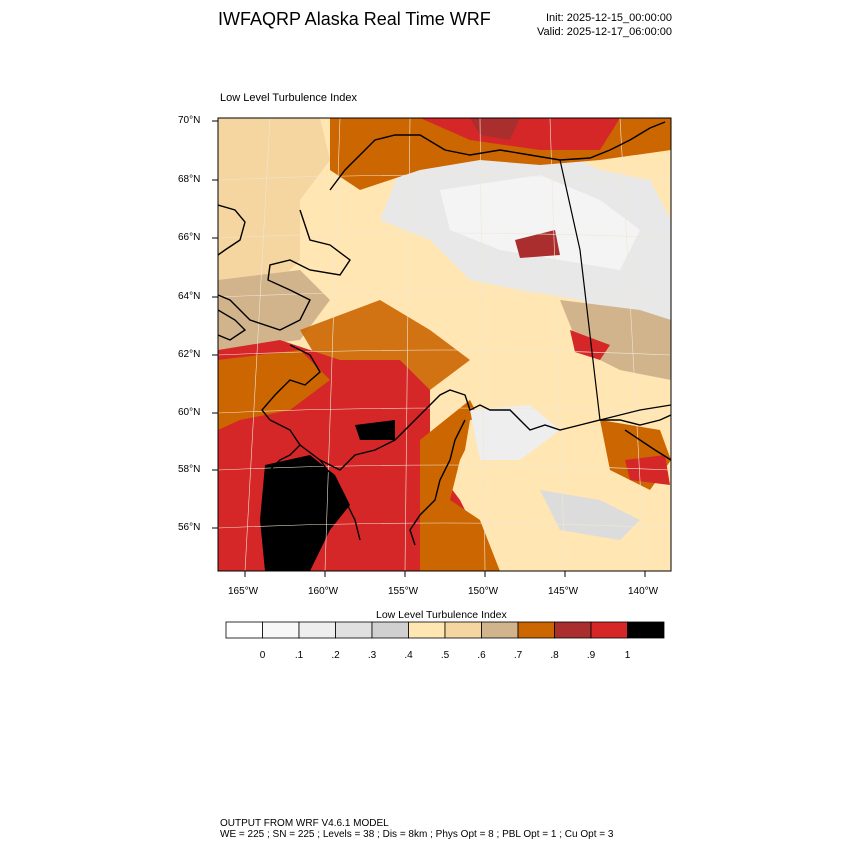 This screenshot has height=850, width=850. What do you see at coordinates (323, 591) in the screenshot?
I see `lon-label-160: 160°W` at bounding box center [323, 591].